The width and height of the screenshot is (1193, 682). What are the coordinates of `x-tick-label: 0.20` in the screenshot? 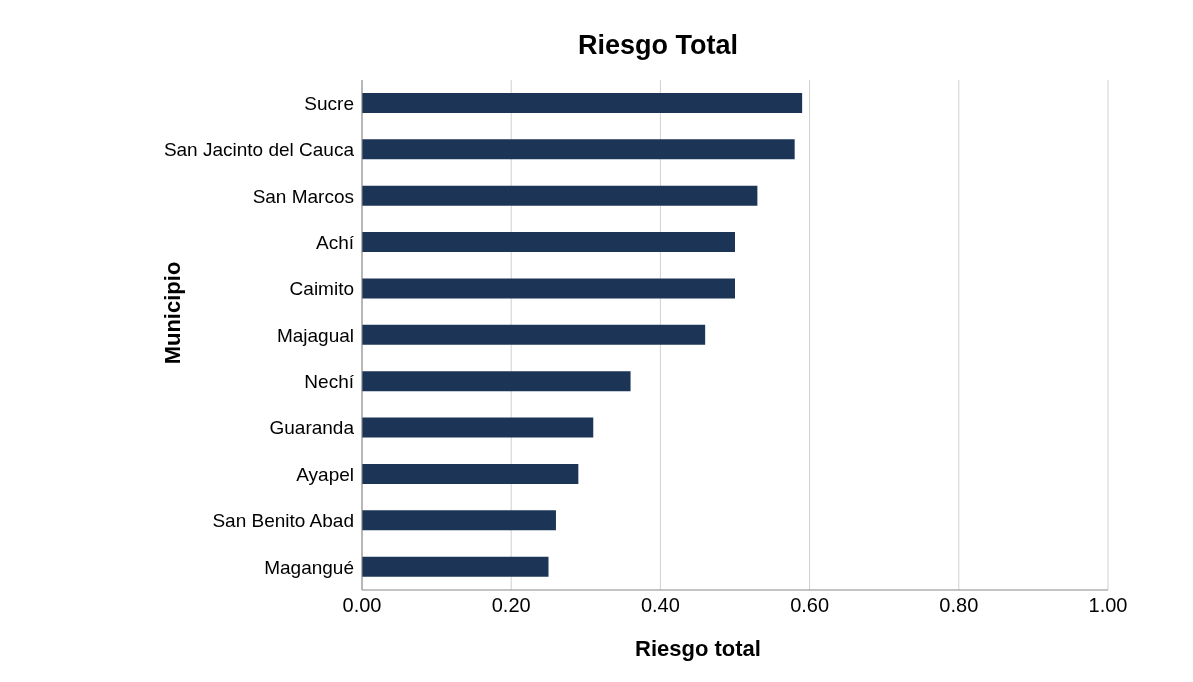 It's located at (511, 605).